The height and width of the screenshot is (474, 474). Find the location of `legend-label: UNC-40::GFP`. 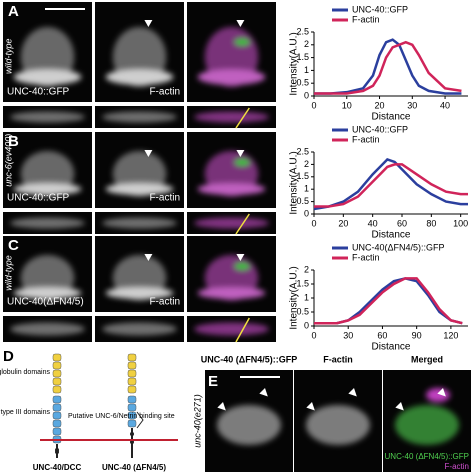

legend-label: UNC-40::GFP is located at coordinates (380, 129).